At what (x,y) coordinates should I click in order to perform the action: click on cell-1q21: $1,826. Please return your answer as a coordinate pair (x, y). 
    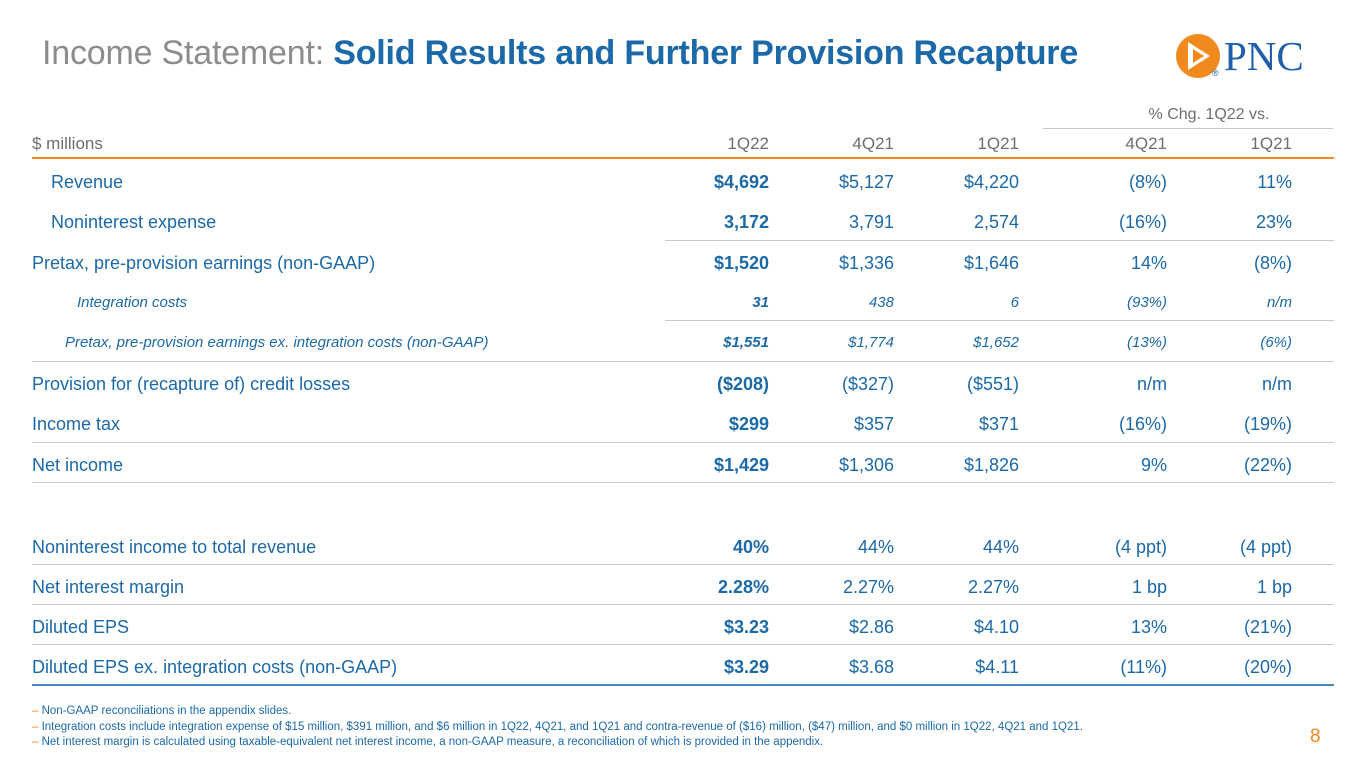
    Looking at the image, I should click on (991, 465).